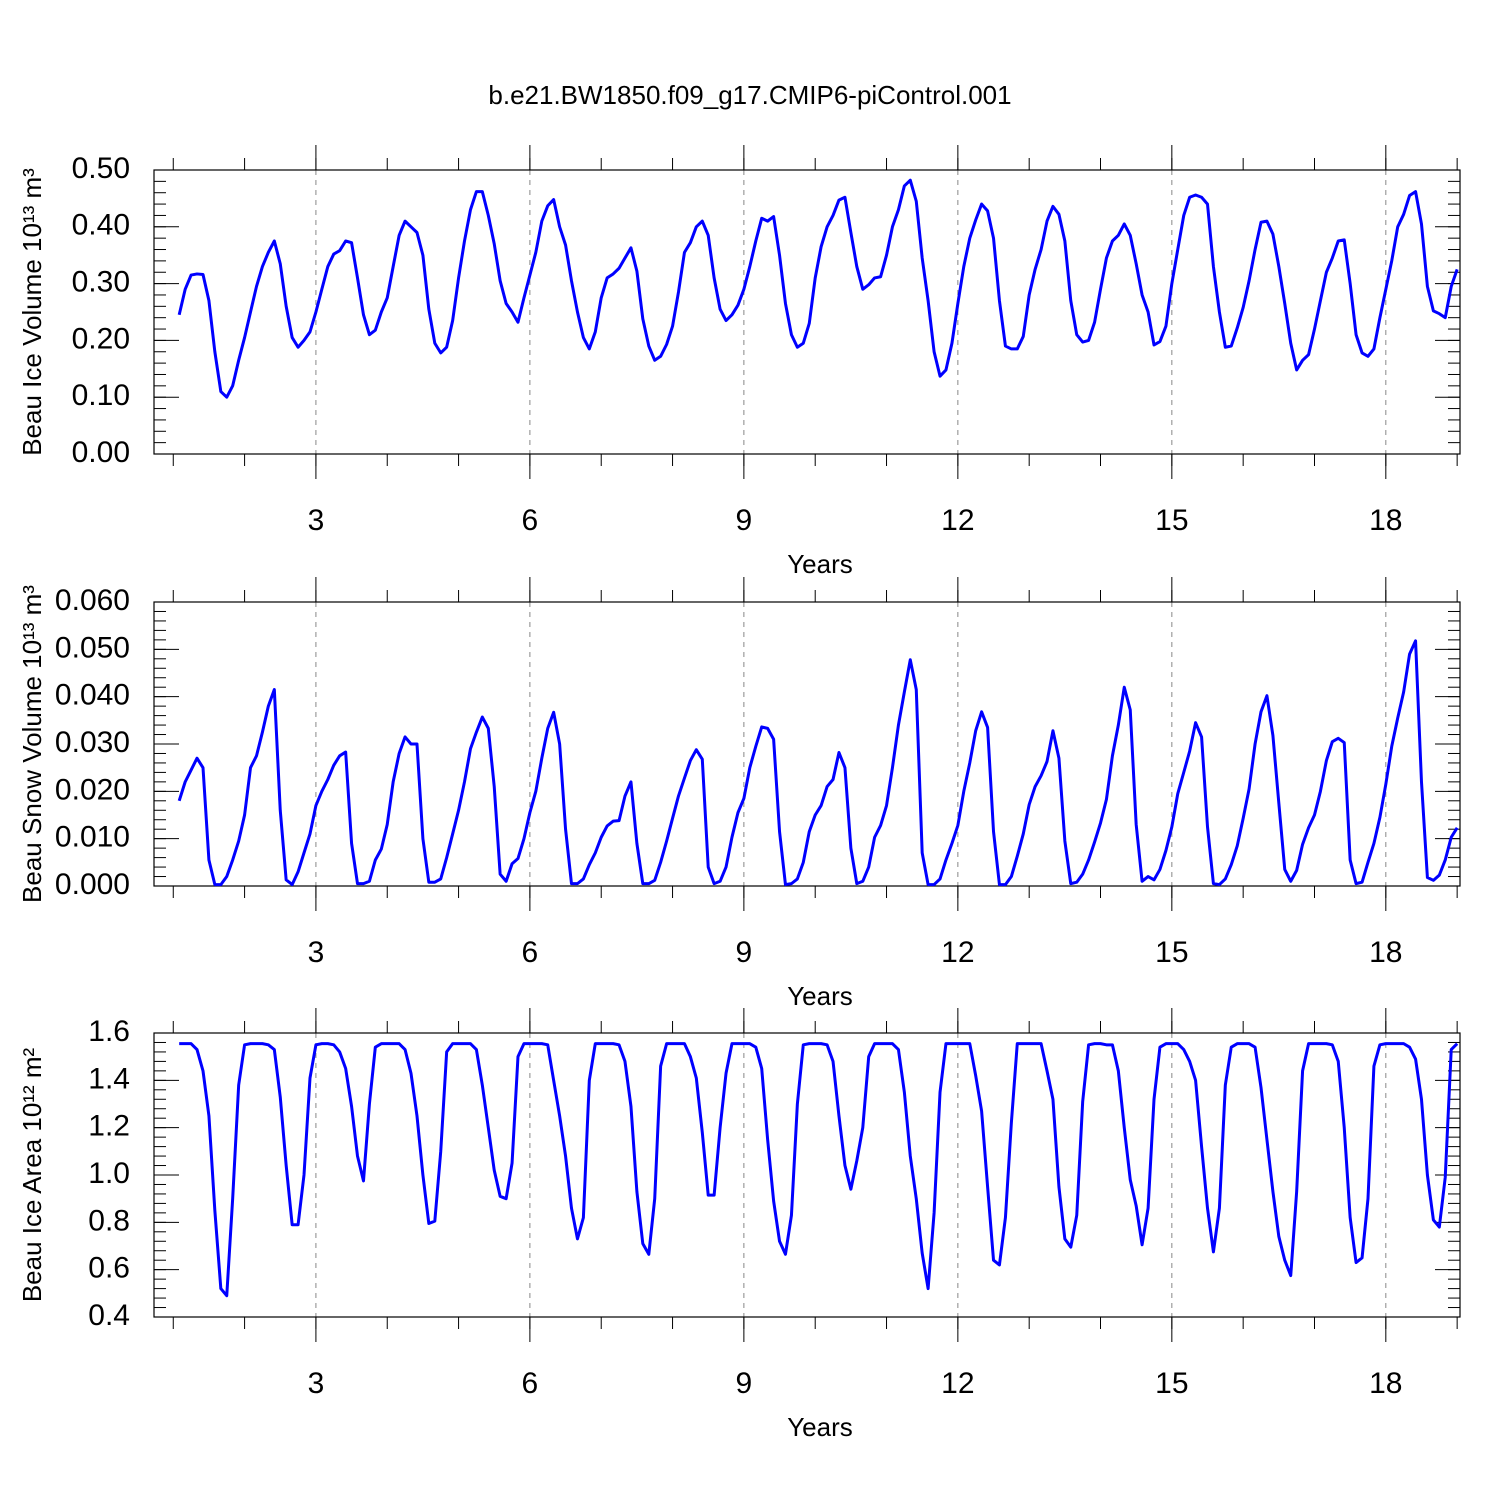 Image resolution: width=1500 pixels, height=1500 pixels. Describe the element at coordinates (92, 837) in the screenshot. I see `y-tick-label: 0.010` at that location.